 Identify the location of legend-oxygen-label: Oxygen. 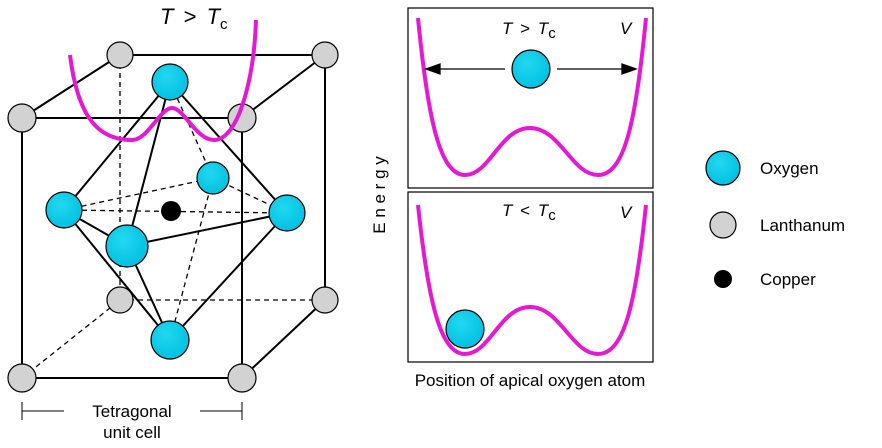
(789, 168).